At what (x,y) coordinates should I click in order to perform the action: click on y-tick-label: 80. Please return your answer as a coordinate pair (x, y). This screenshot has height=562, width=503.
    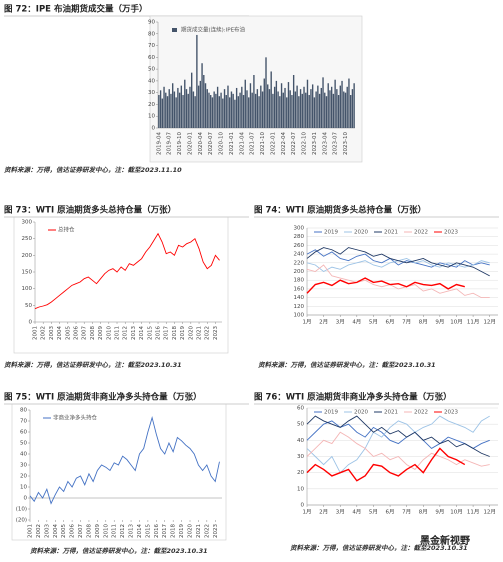
    Looking at the image, I should click on (23, 411).